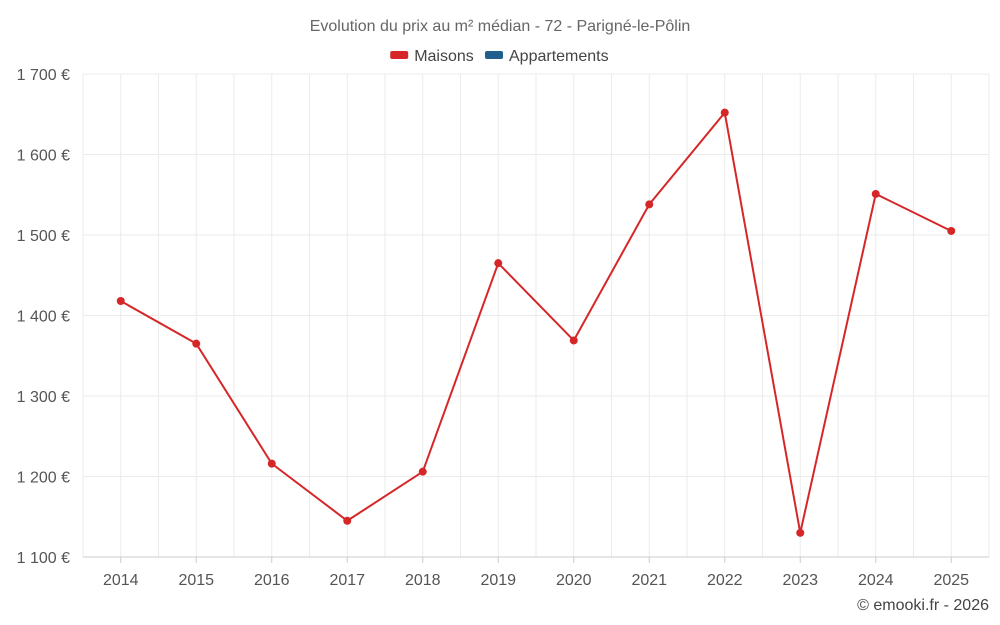 This screenshot has height=625, width=1000. I want to click on x-tick-label: 2014, so click(121, 580).